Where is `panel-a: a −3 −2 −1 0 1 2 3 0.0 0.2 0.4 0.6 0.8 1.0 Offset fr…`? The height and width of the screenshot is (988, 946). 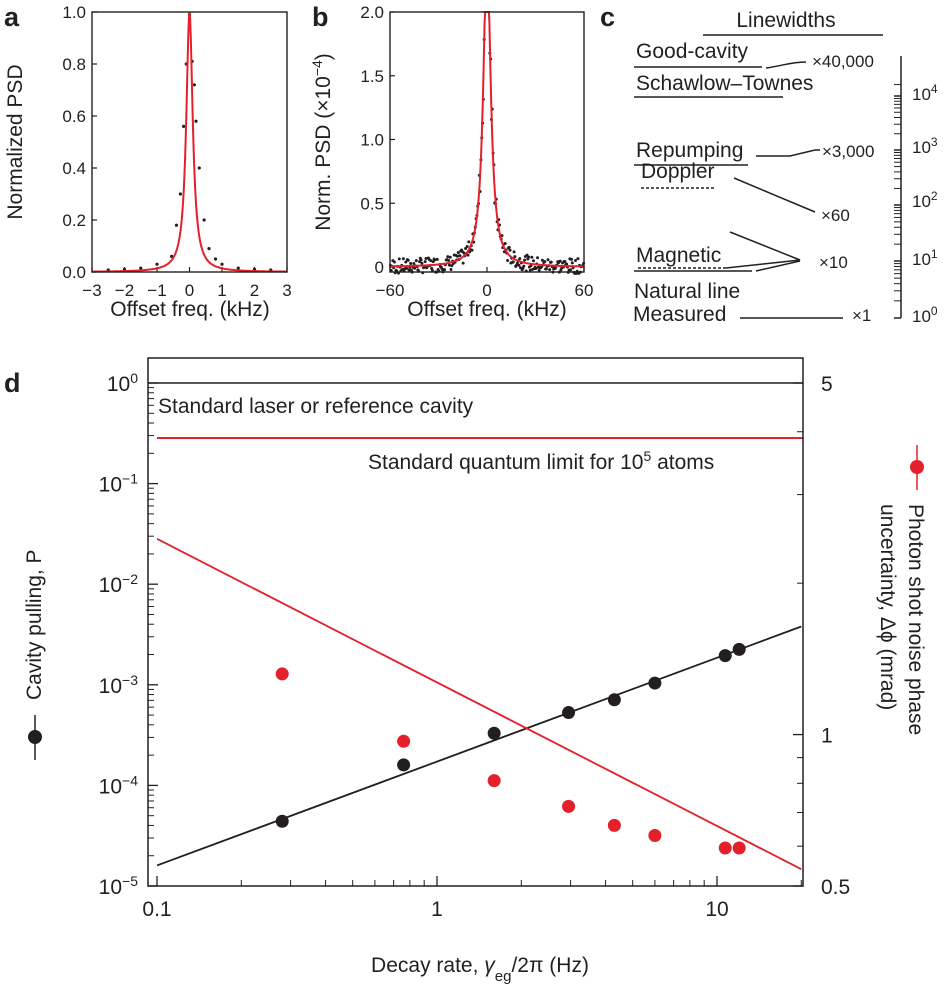
panel-a: a −3 −2 −1 0 1 2 3 0.0 0.2 0.4 0.6 0.8 1.0 Offset fr… is located at coordinates (148, 161).